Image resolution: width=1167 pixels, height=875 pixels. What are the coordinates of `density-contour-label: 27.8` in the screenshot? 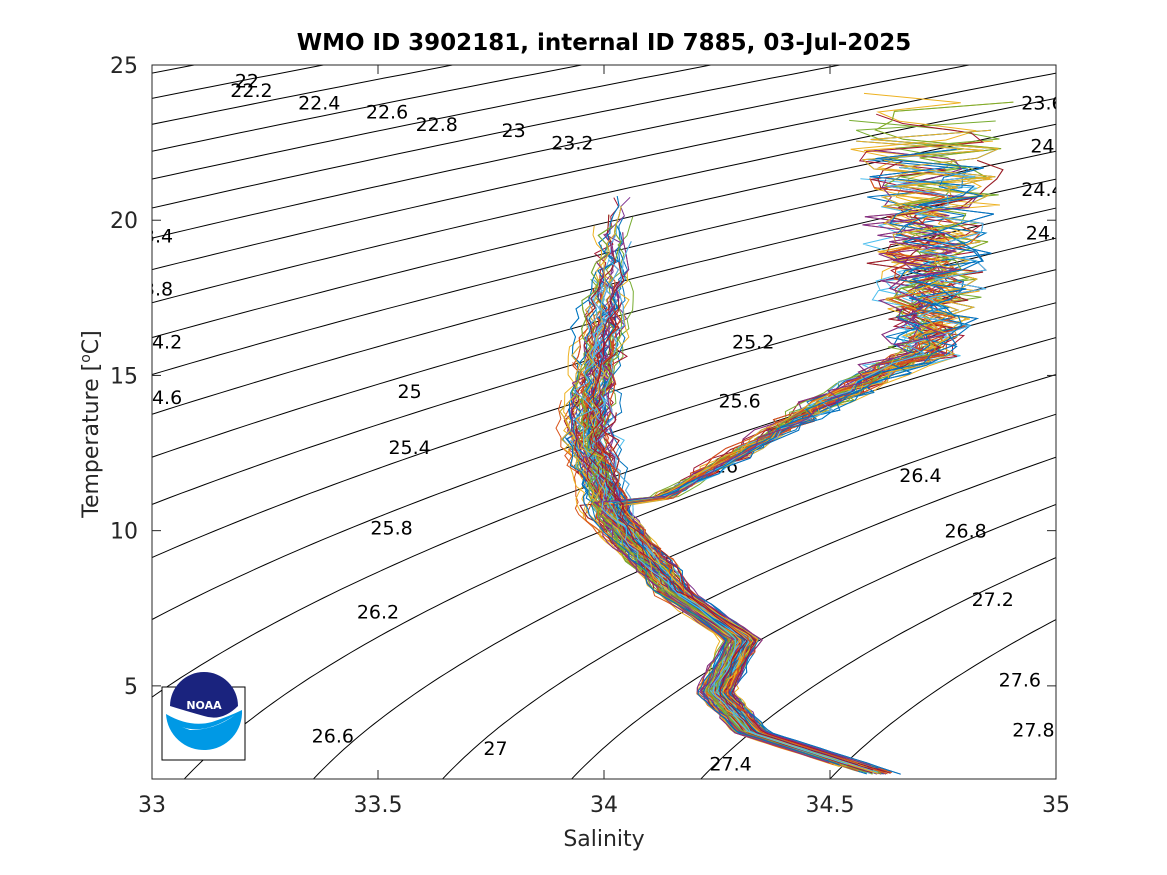 It's located at (1033, 730).